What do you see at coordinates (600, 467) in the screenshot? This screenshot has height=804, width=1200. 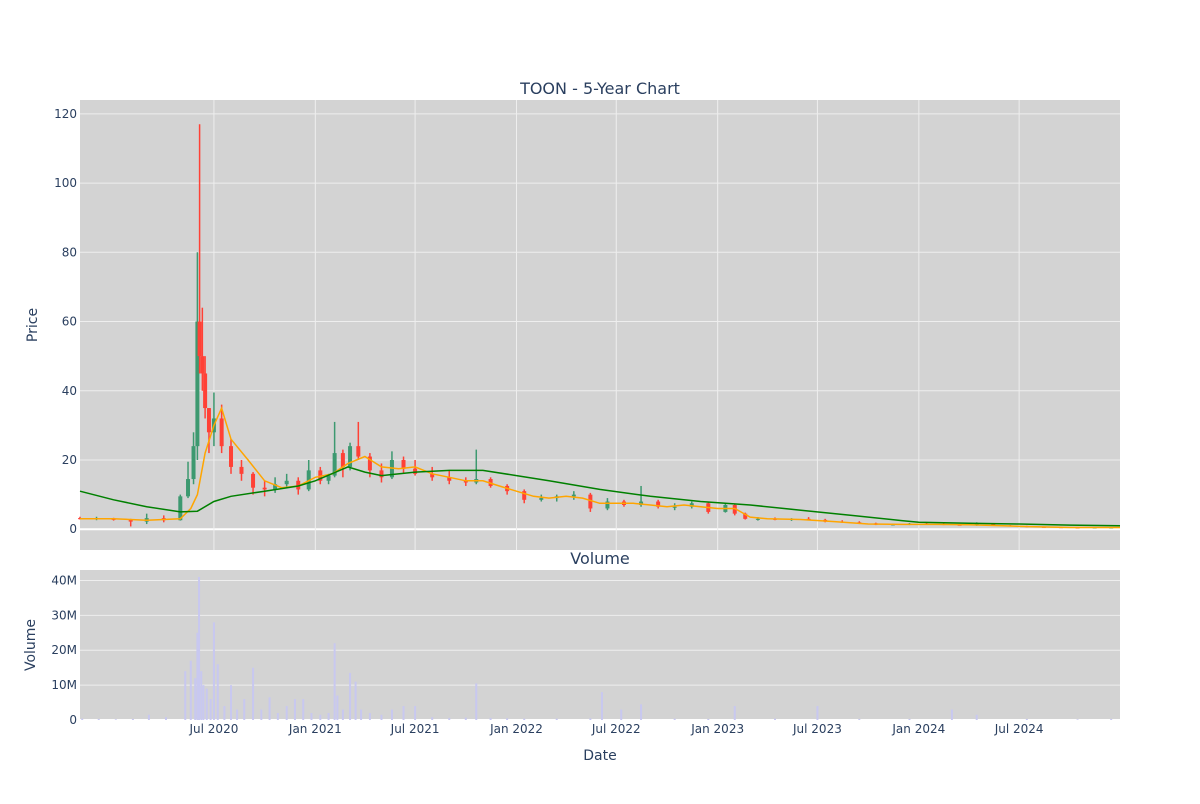 I see `series-line` at bounding box center [600, 467].